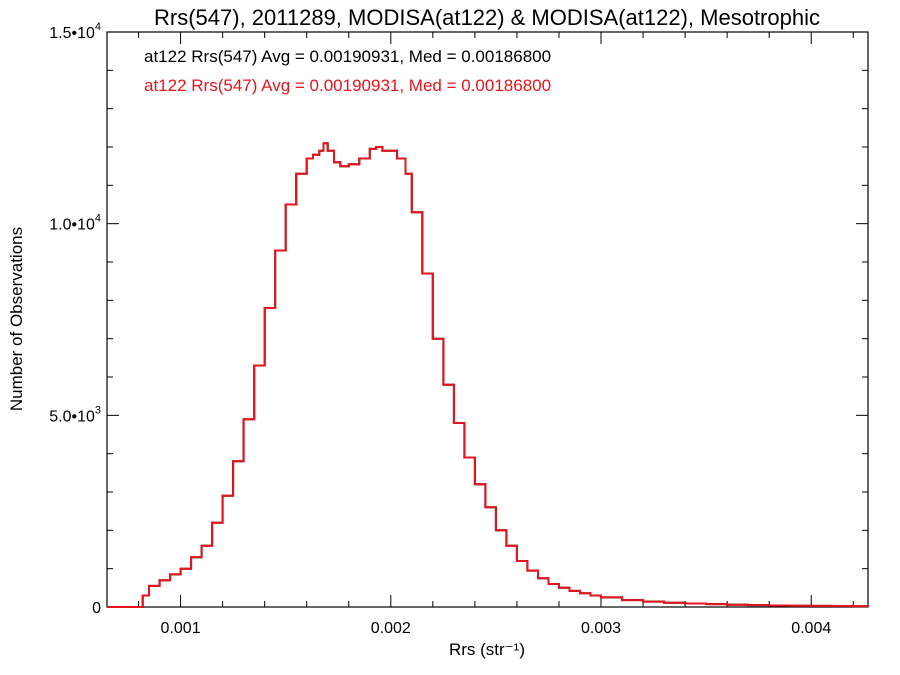 Image resolution: width=900 pixels, height=675 pixels. I want to click on y-tick-label: 0, so click(96, 608).